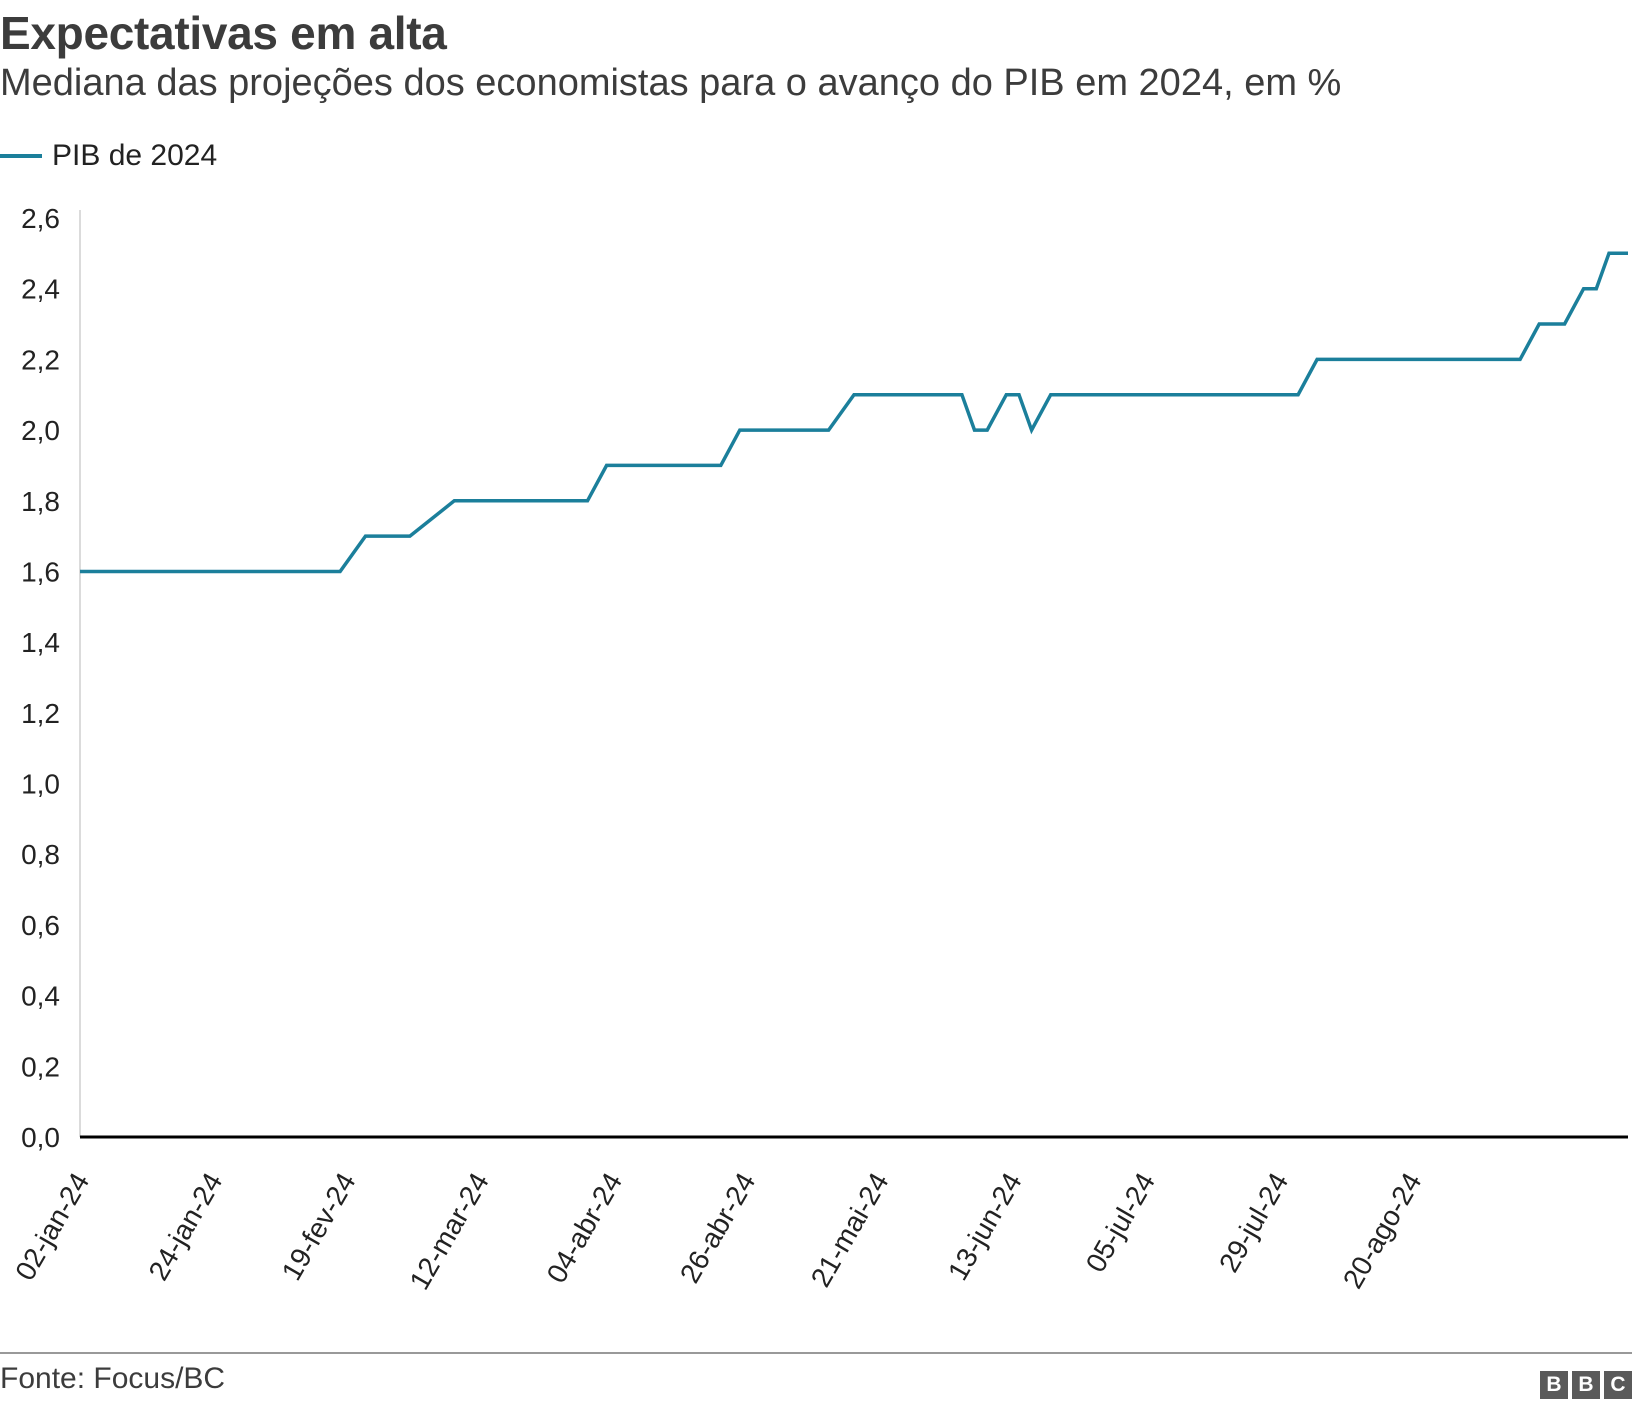 This screenshot has height=1408, width=1632. Describe the element at coordinates (40, 359) in the screenshot. I see `y-tick-label: 2,2` at that location.